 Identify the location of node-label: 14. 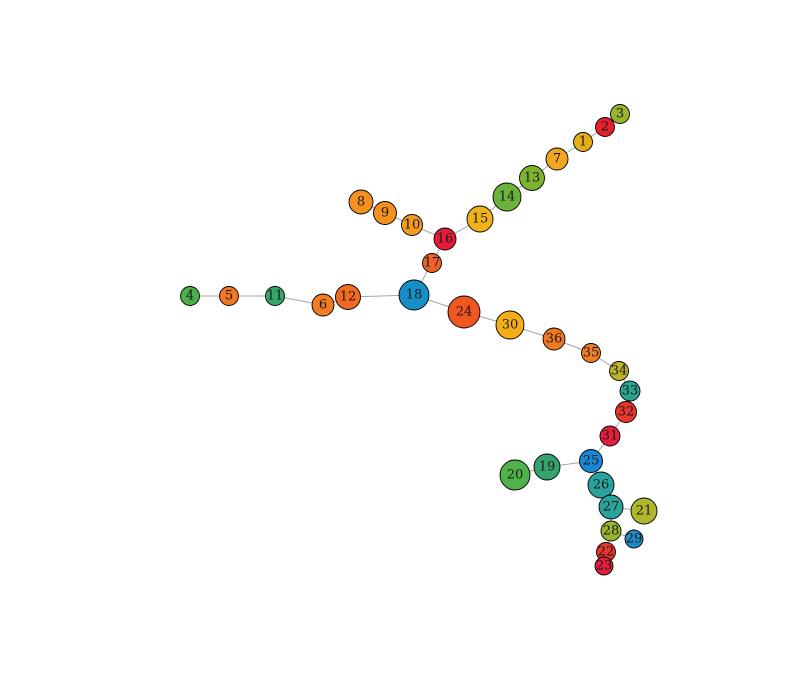
(507, 197).